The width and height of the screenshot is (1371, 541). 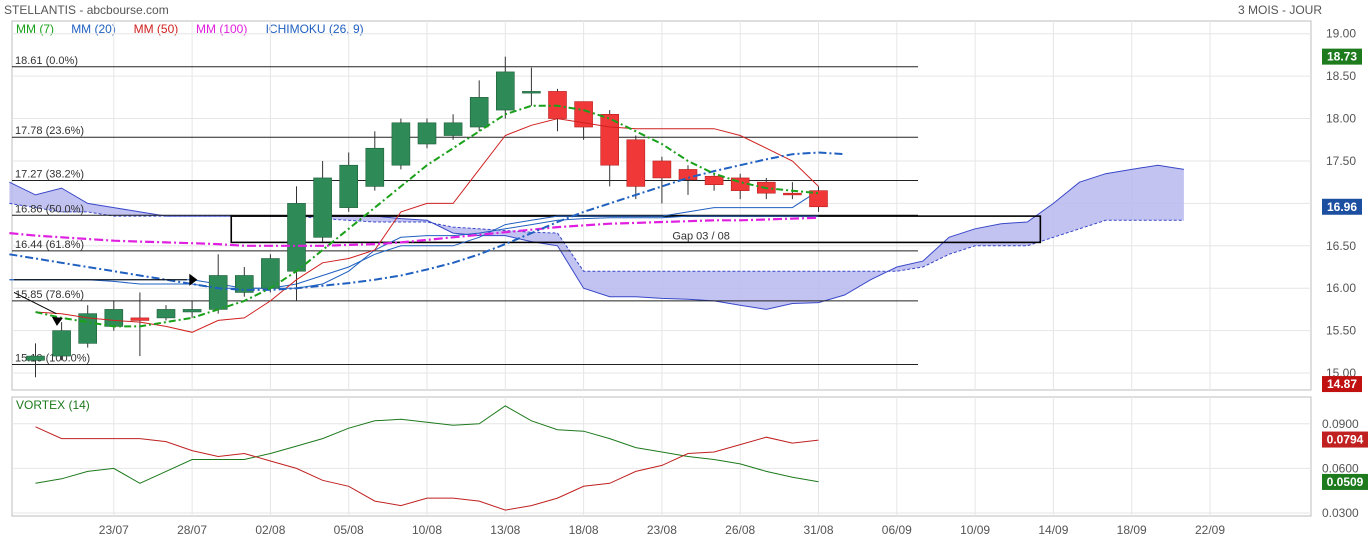 What do you see at coordinates (1340, 513) in the screenshot?
I see `y-tick-label: 0.0300` at bounding box center [1340, 513].